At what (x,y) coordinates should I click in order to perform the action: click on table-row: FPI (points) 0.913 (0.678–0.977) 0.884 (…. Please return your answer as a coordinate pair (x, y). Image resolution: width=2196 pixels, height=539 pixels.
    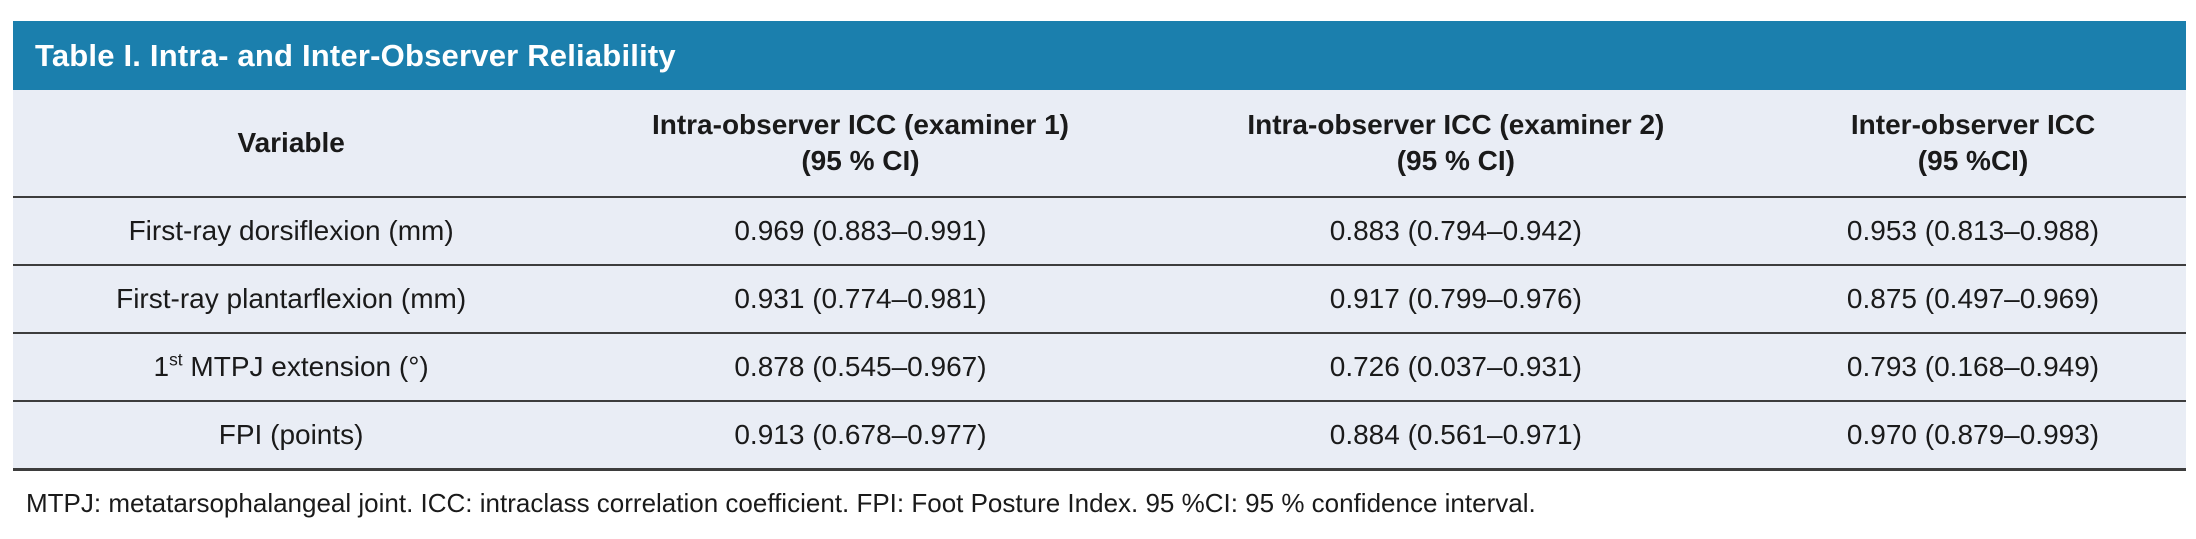
    Looking at the image, I should click on (1099, 435).